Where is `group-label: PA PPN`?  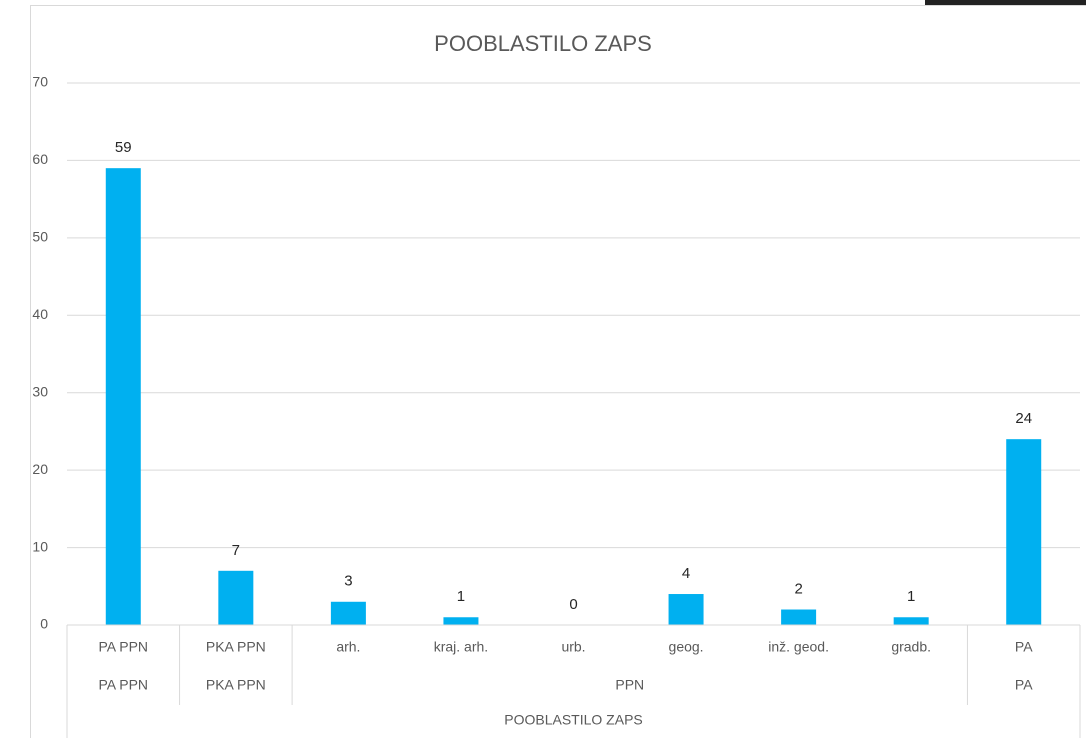 group-label: PA PPN is located at coordinates (124, 685).